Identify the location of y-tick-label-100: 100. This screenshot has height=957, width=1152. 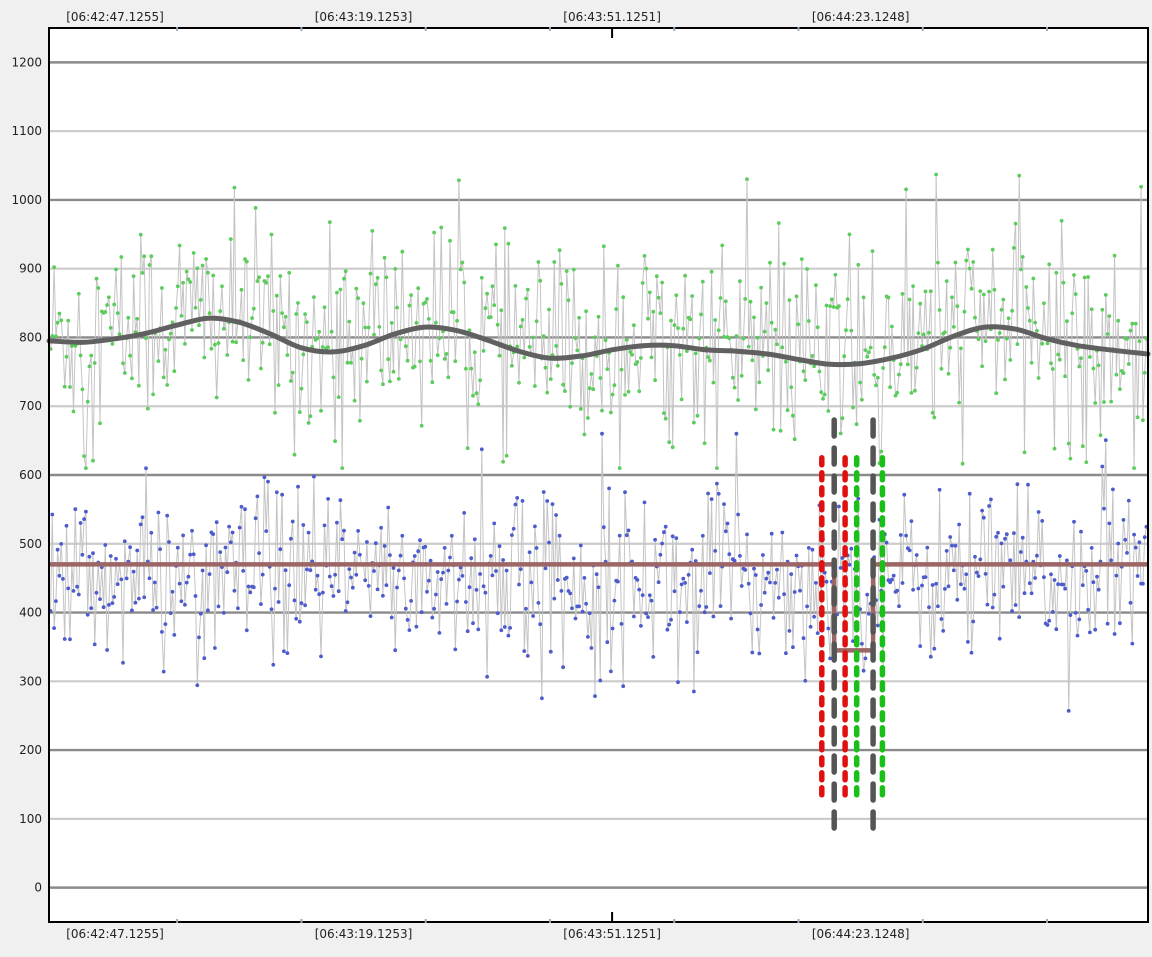
(30, 819).